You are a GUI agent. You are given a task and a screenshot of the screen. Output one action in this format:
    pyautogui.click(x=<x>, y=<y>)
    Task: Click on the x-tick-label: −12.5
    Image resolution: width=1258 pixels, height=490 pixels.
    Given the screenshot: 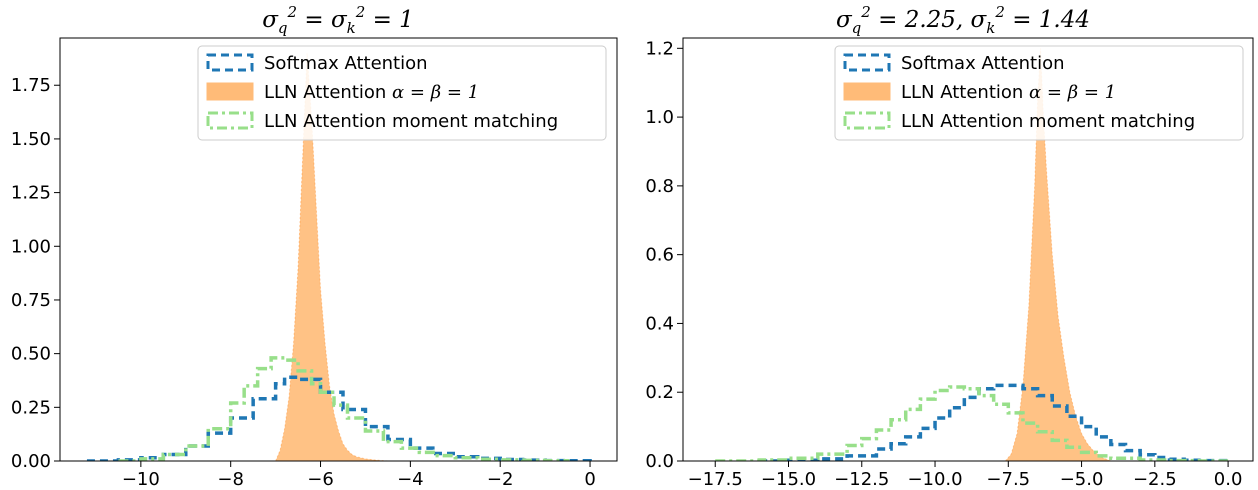 What is the action you would take?
    pyautogui.click(x=861, y=479)
    